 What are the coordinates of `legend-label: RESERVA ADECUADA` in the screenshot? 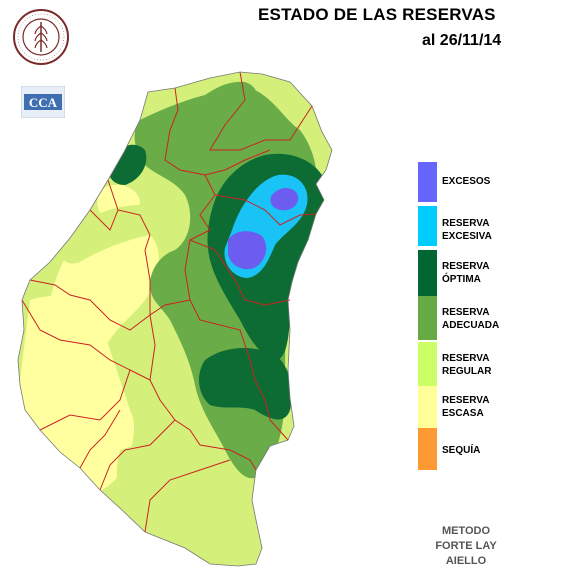 It's located at (471, 319).